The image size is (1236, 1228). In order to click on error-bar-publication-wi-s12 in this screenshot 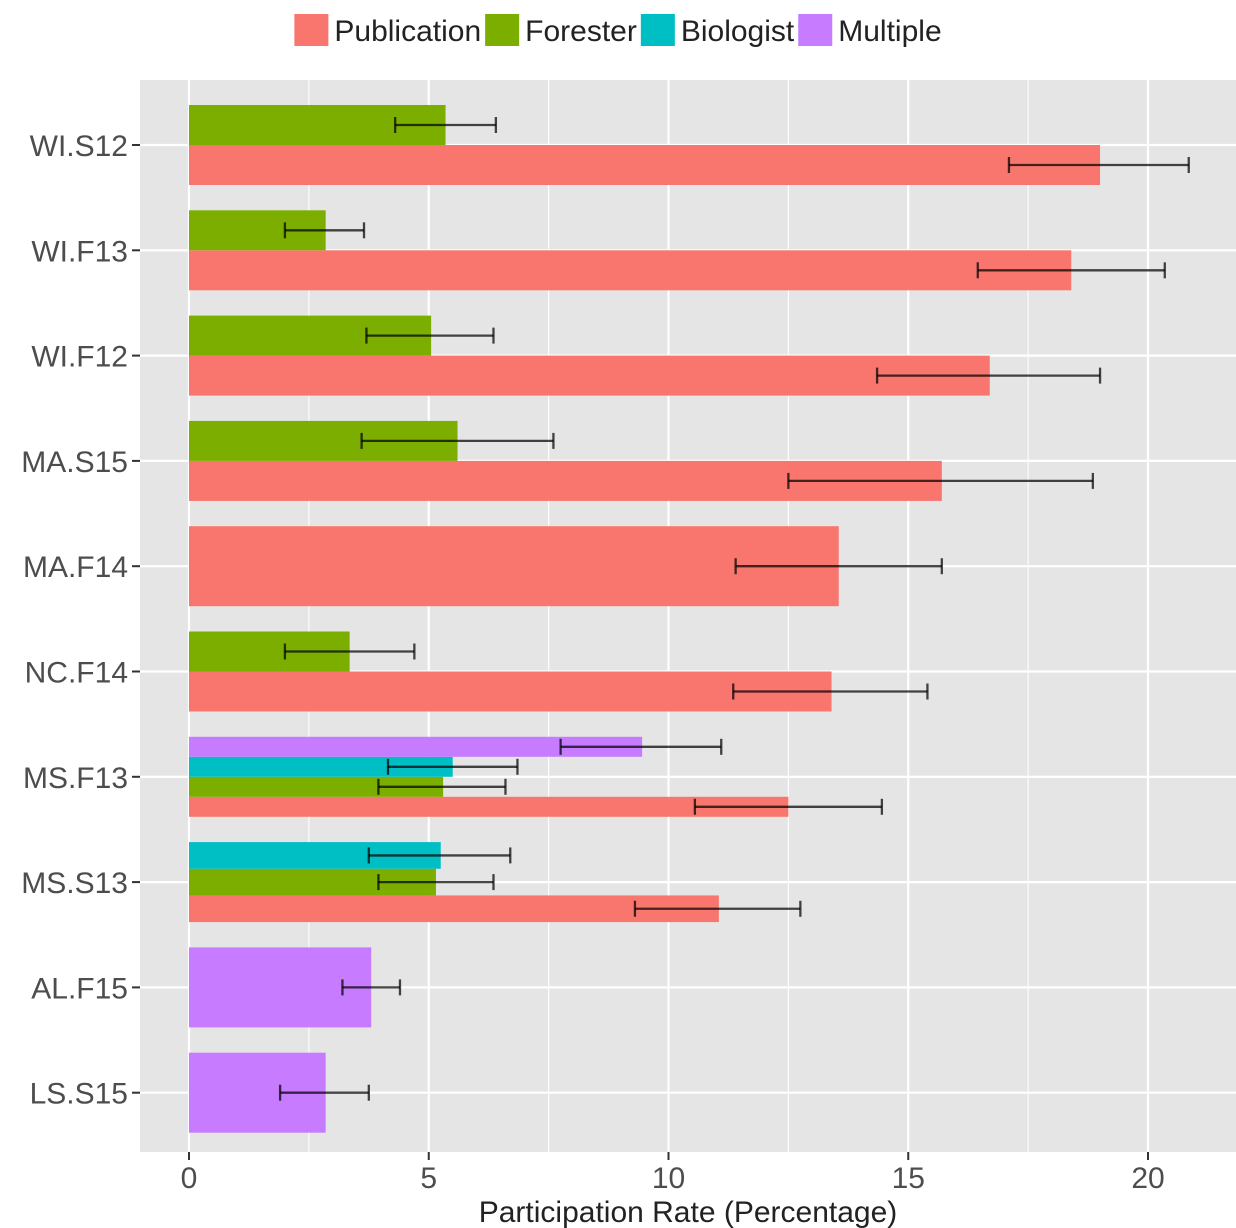, I will do `click(1098, 165)`.